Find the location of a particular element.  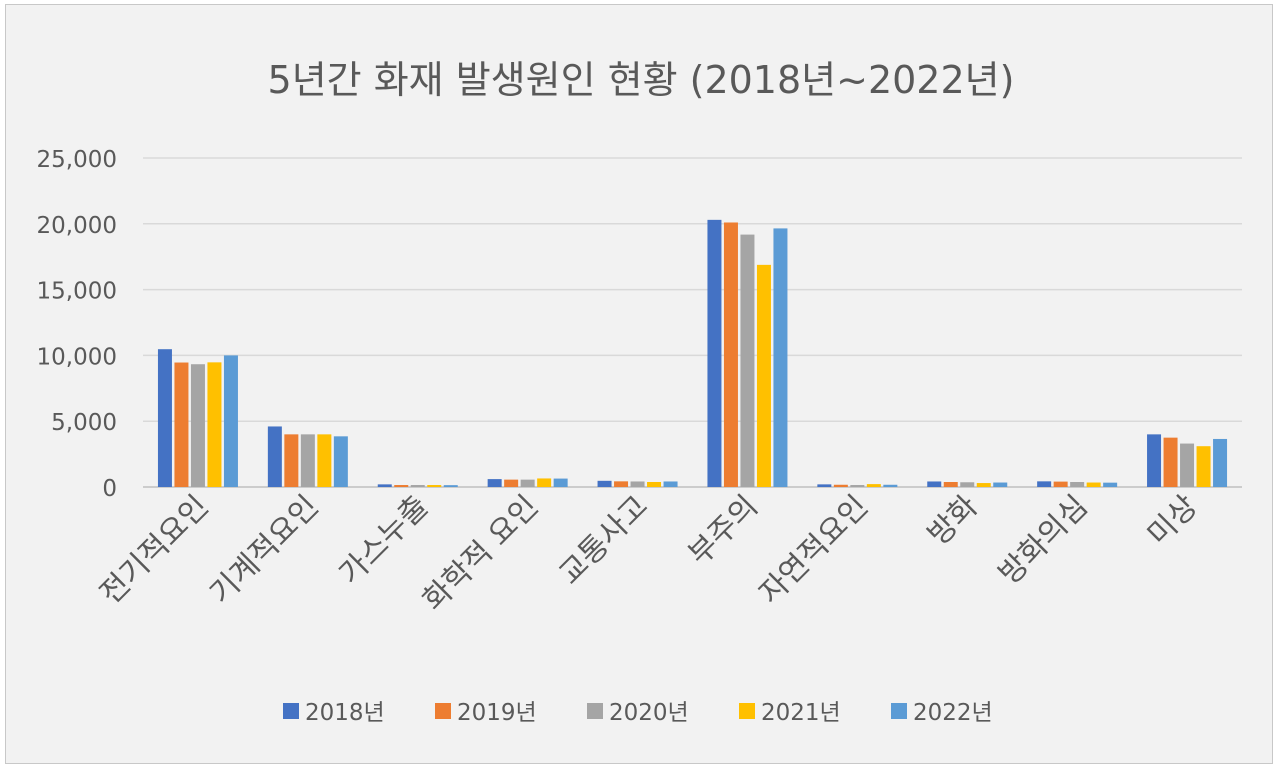

x-tick-label: 미상 is located at coordinates (1173, 521).